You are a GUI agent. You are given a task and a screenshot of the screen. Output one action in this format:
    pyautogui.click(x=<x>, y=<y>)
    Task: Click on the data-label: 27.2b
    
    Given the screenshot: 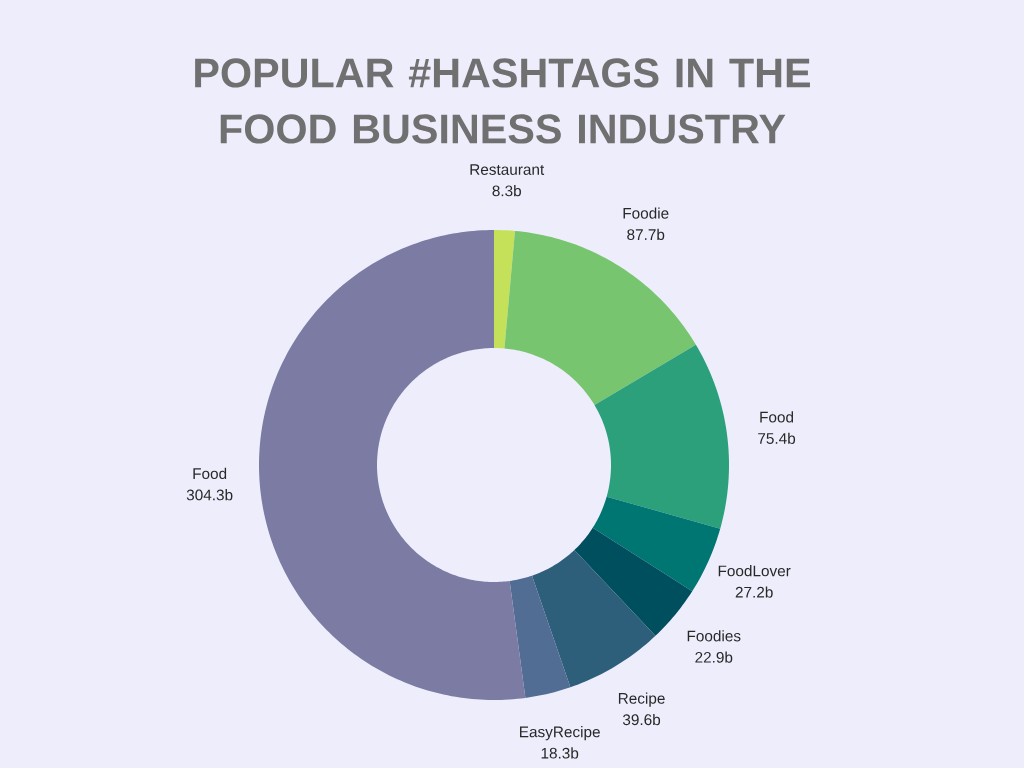 What is the action you would take?
    pyautogui.click(x=754, y=592)
    